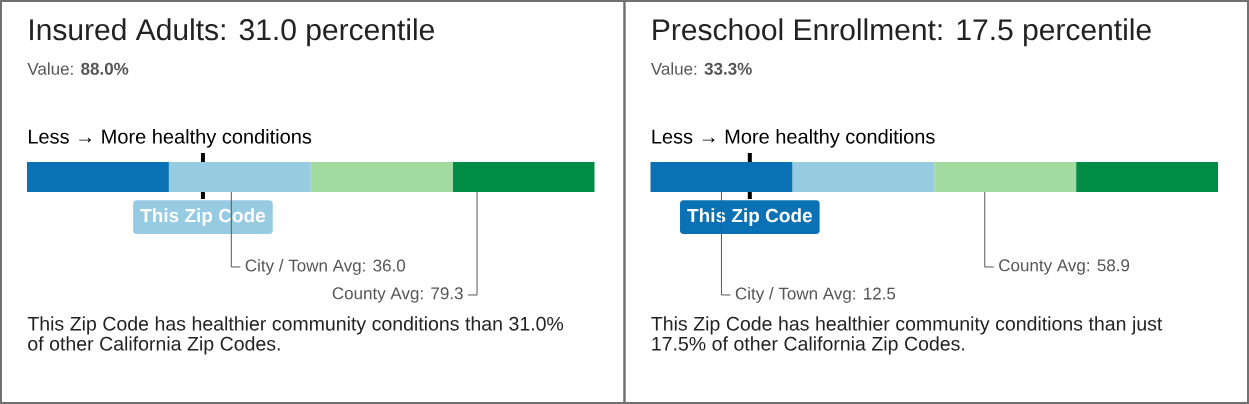  Describe the element at coordinates (815, 295) in the screenshot. I see `ref-line-label: City / Town Avg: 12.5` at that location.